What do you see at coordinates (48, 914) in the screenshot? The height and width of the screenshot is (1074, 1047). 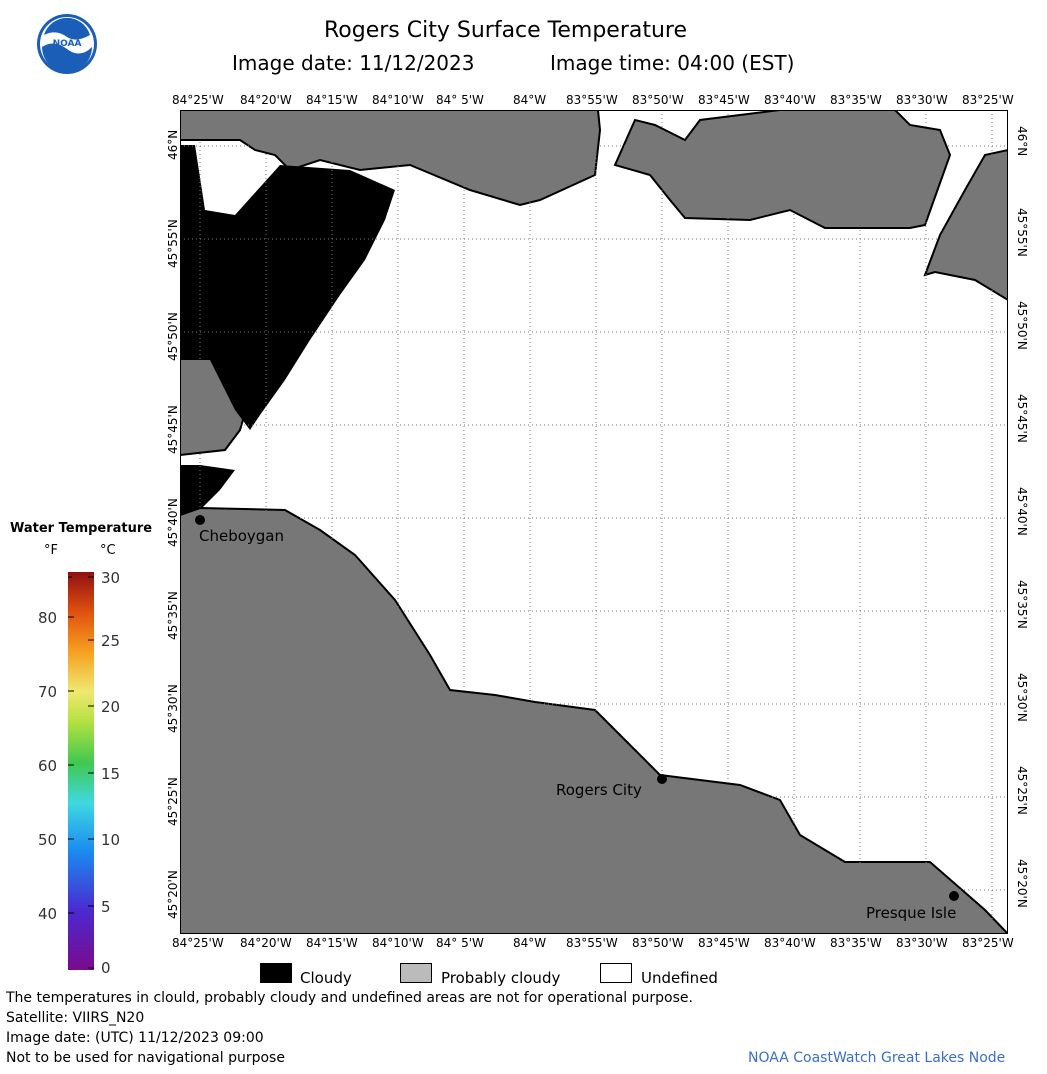 I see `f-tick: 40` at bounding box center [48, 914].